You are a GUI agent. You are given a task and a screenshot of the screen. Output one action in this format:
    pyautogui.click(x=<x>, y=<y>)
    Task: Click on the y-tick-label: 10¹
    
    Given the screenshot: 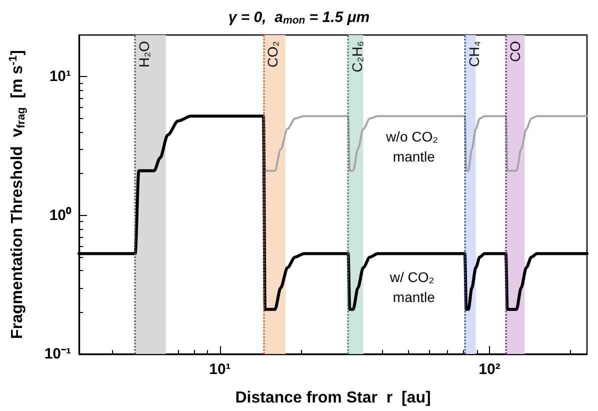 What is the action you would take?
    pyautogui.click(x=60, y=77)
    